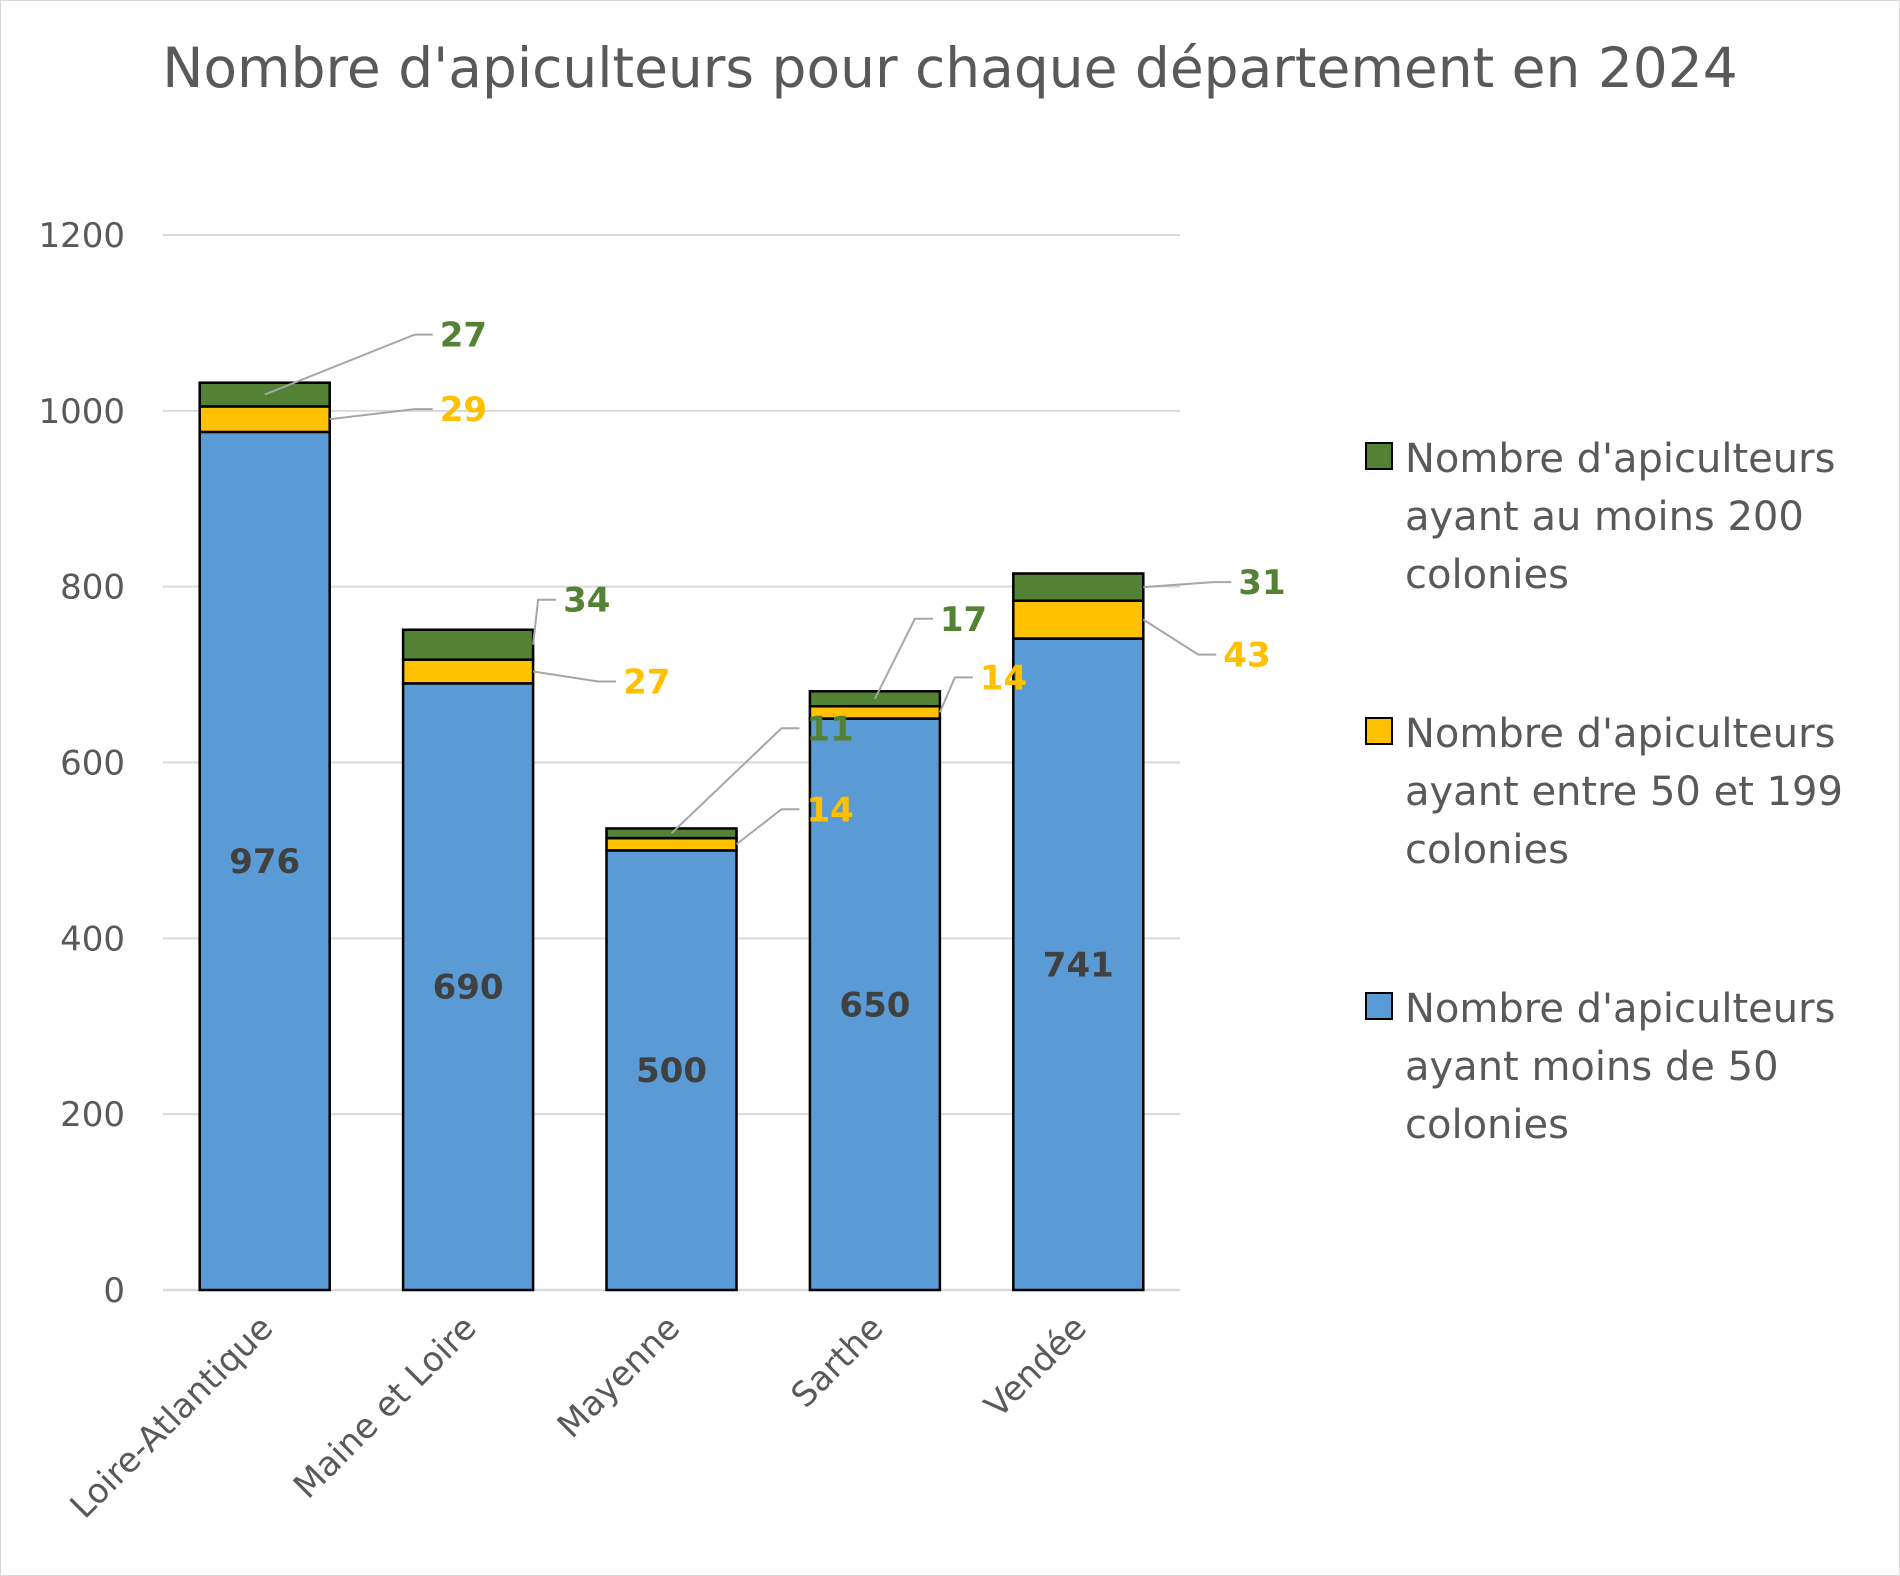 The image size is (1900, 1576). Describe the element at coordinates (81, 236) in the screenshot. I see `y-tick-label: 1200` at that location.